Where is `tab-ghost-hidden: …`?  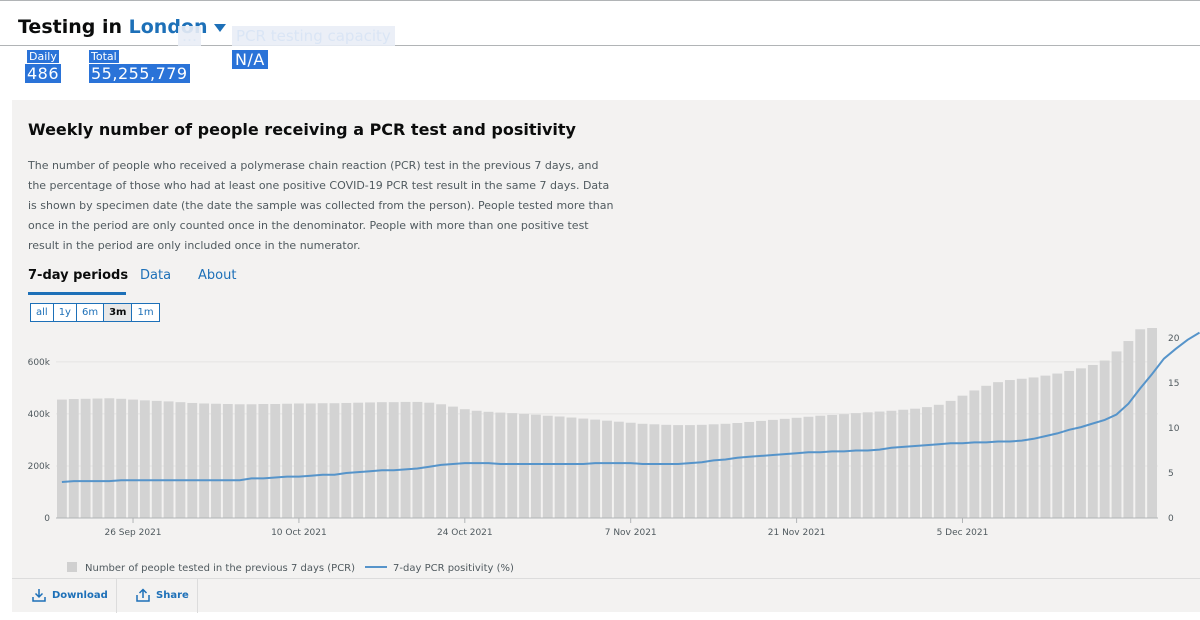
tab-ghost-hidden: … is located at coordinates (189, 36).